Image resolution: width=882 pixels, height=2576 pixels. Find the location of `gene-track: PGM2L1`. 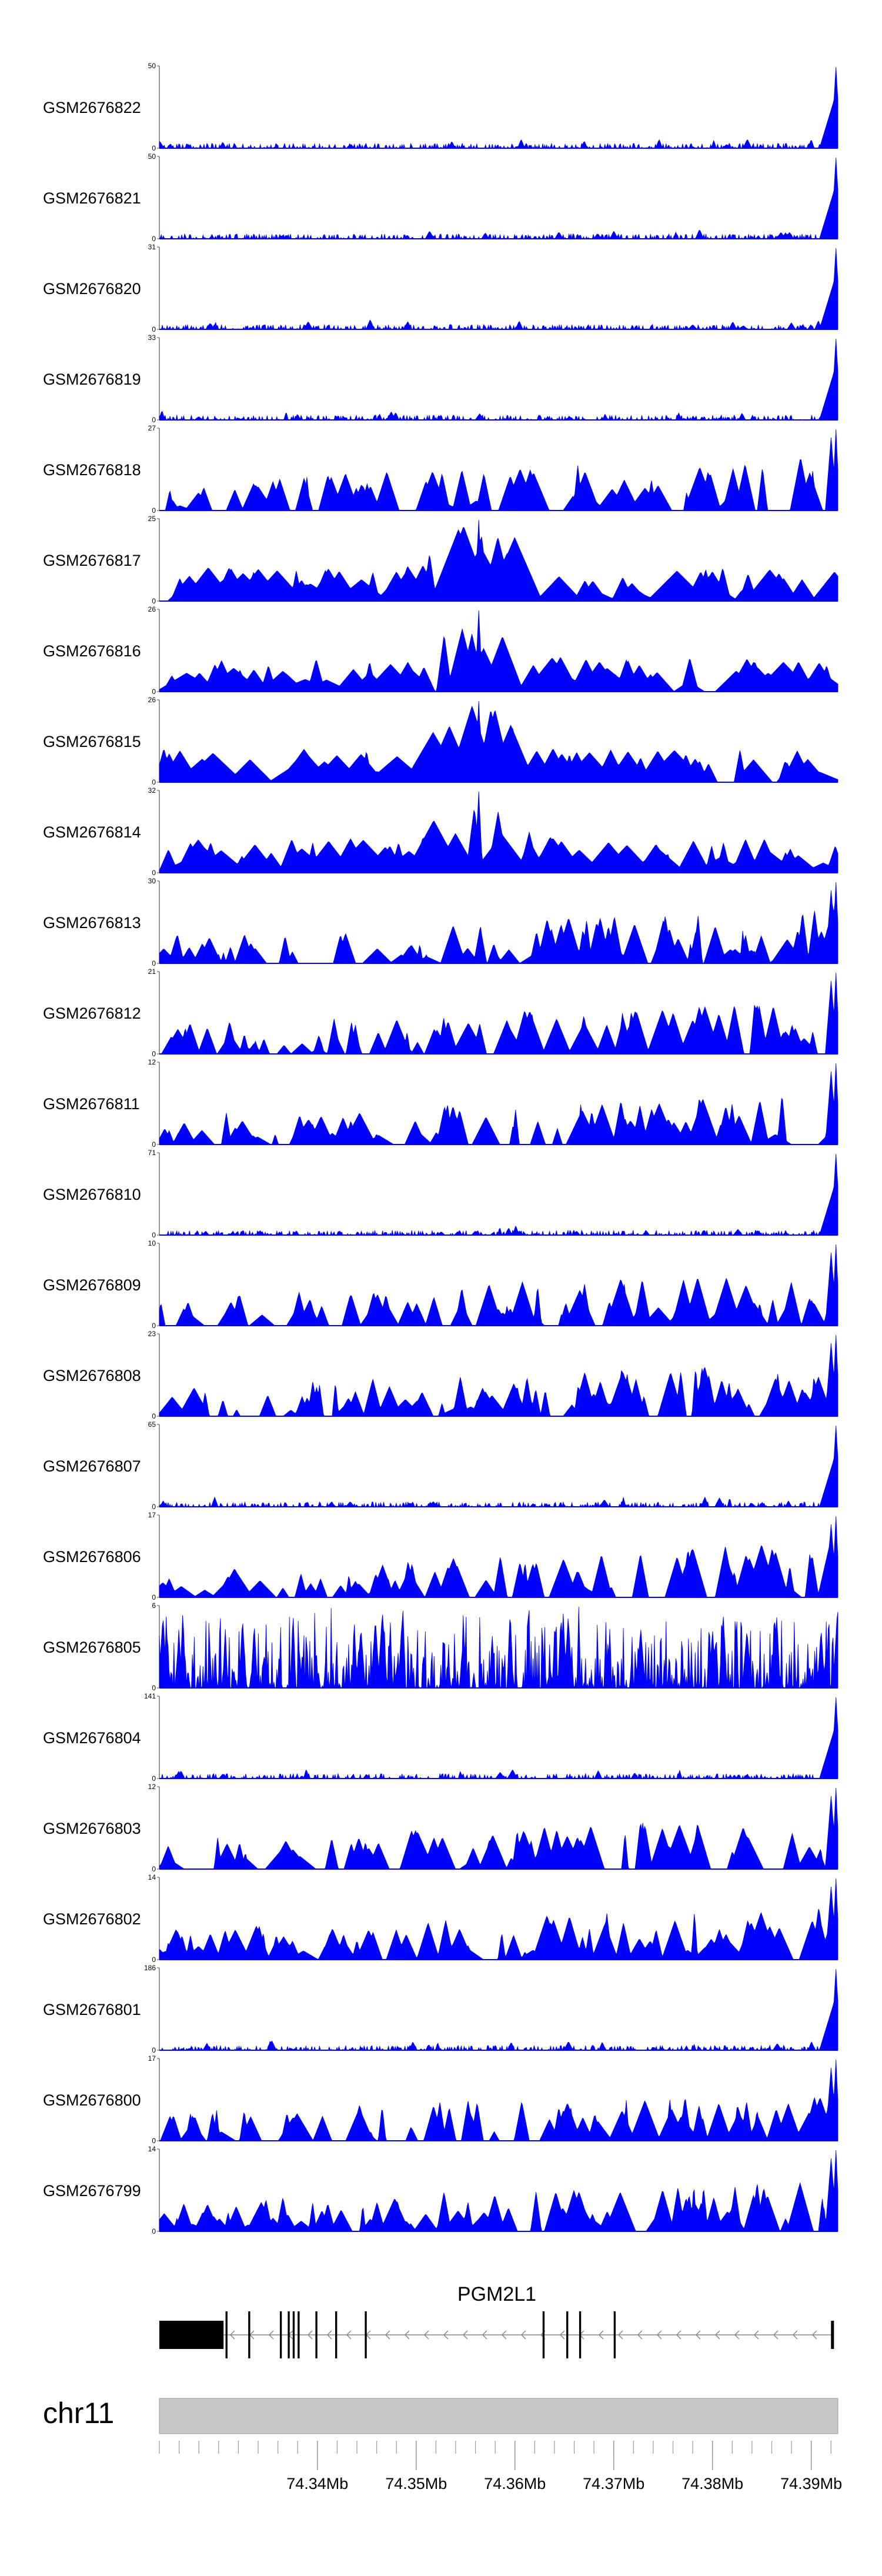

gene-track: PGM2L1 is located at coordinates (496, 2320).